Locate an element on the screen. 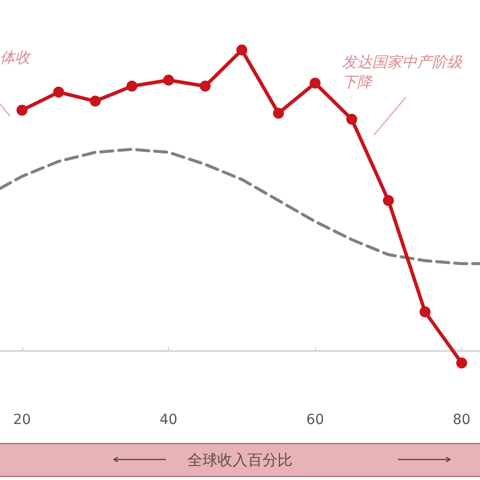 The width and height of the screenshot is (480, 480). x-tick-label: 80 is located at coordinates (461, 420).